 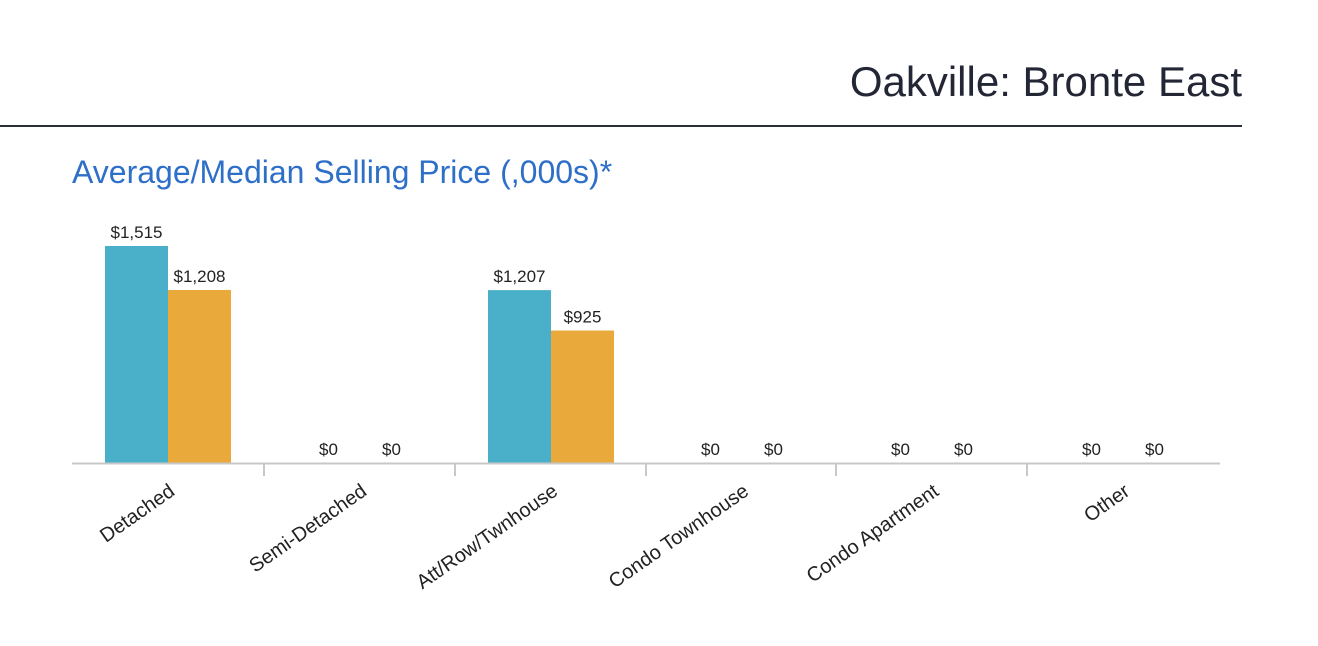 What do you see at coordinates (679, 536) in the screenshot?
I see `x-tick-label: Condo Townhouse` at bounding box center [679, 536].